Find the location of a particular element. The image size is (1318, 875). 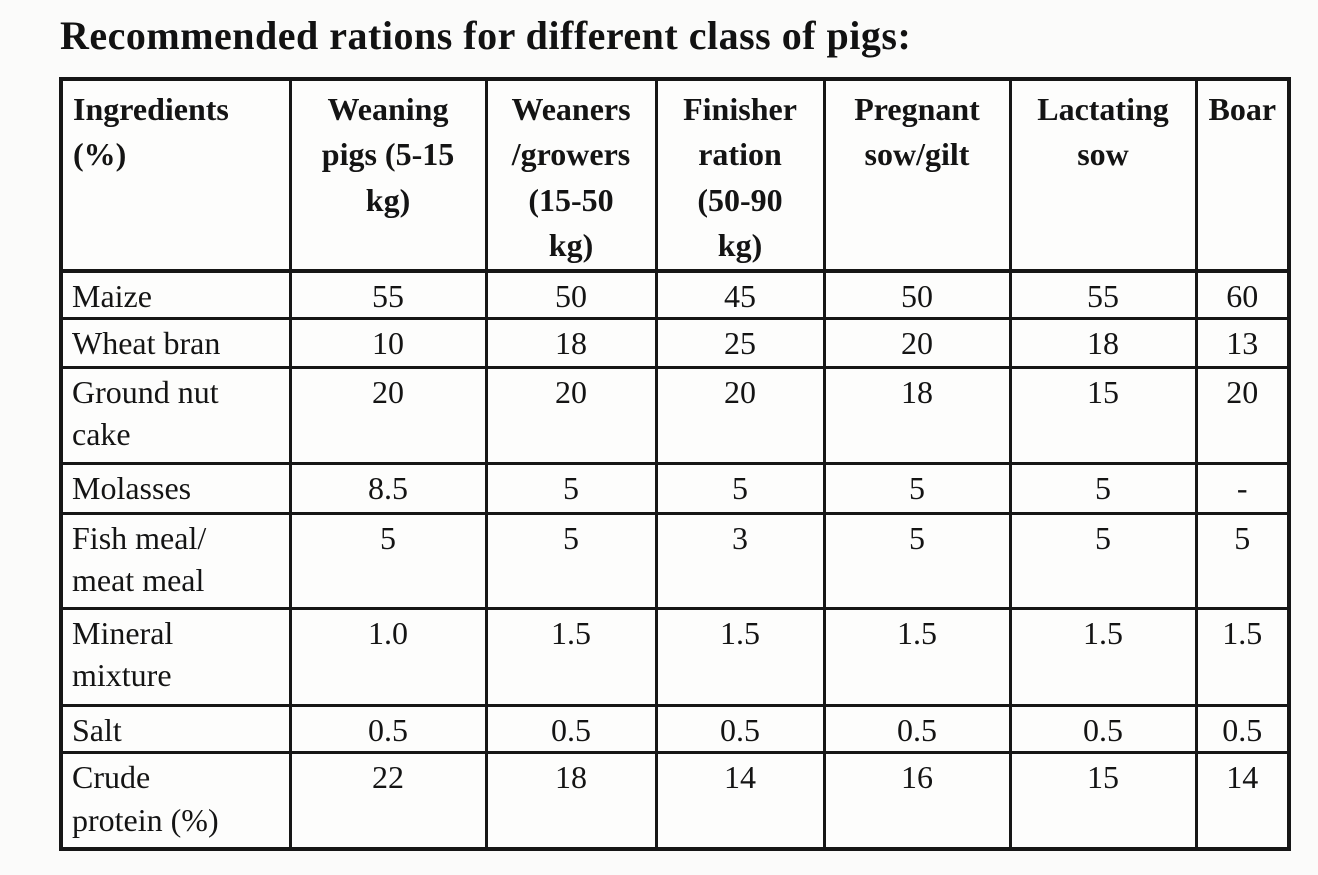

ingredient-name: Fish meal/ meat meal is located at coordinates (175, 561).